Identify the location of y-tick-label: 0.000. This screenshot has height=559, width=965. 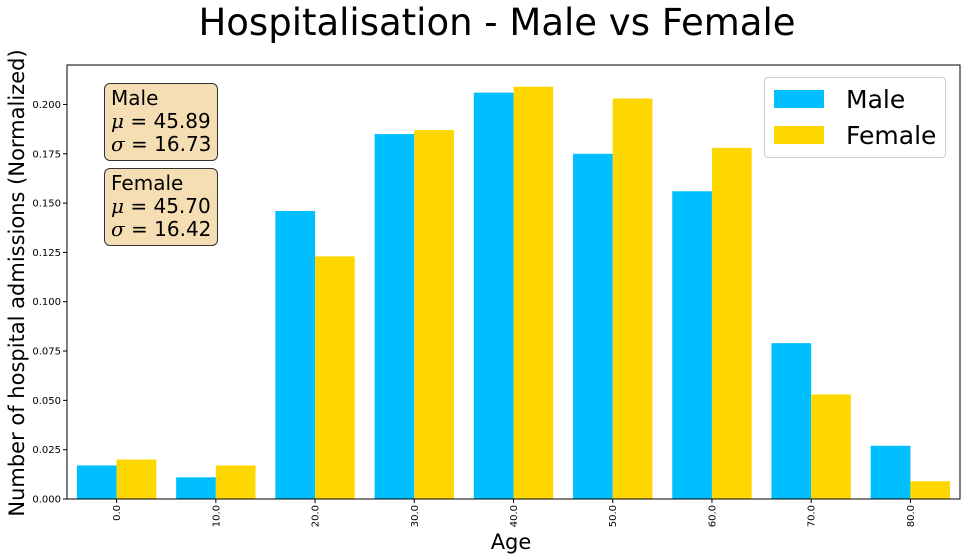
(46, 500).